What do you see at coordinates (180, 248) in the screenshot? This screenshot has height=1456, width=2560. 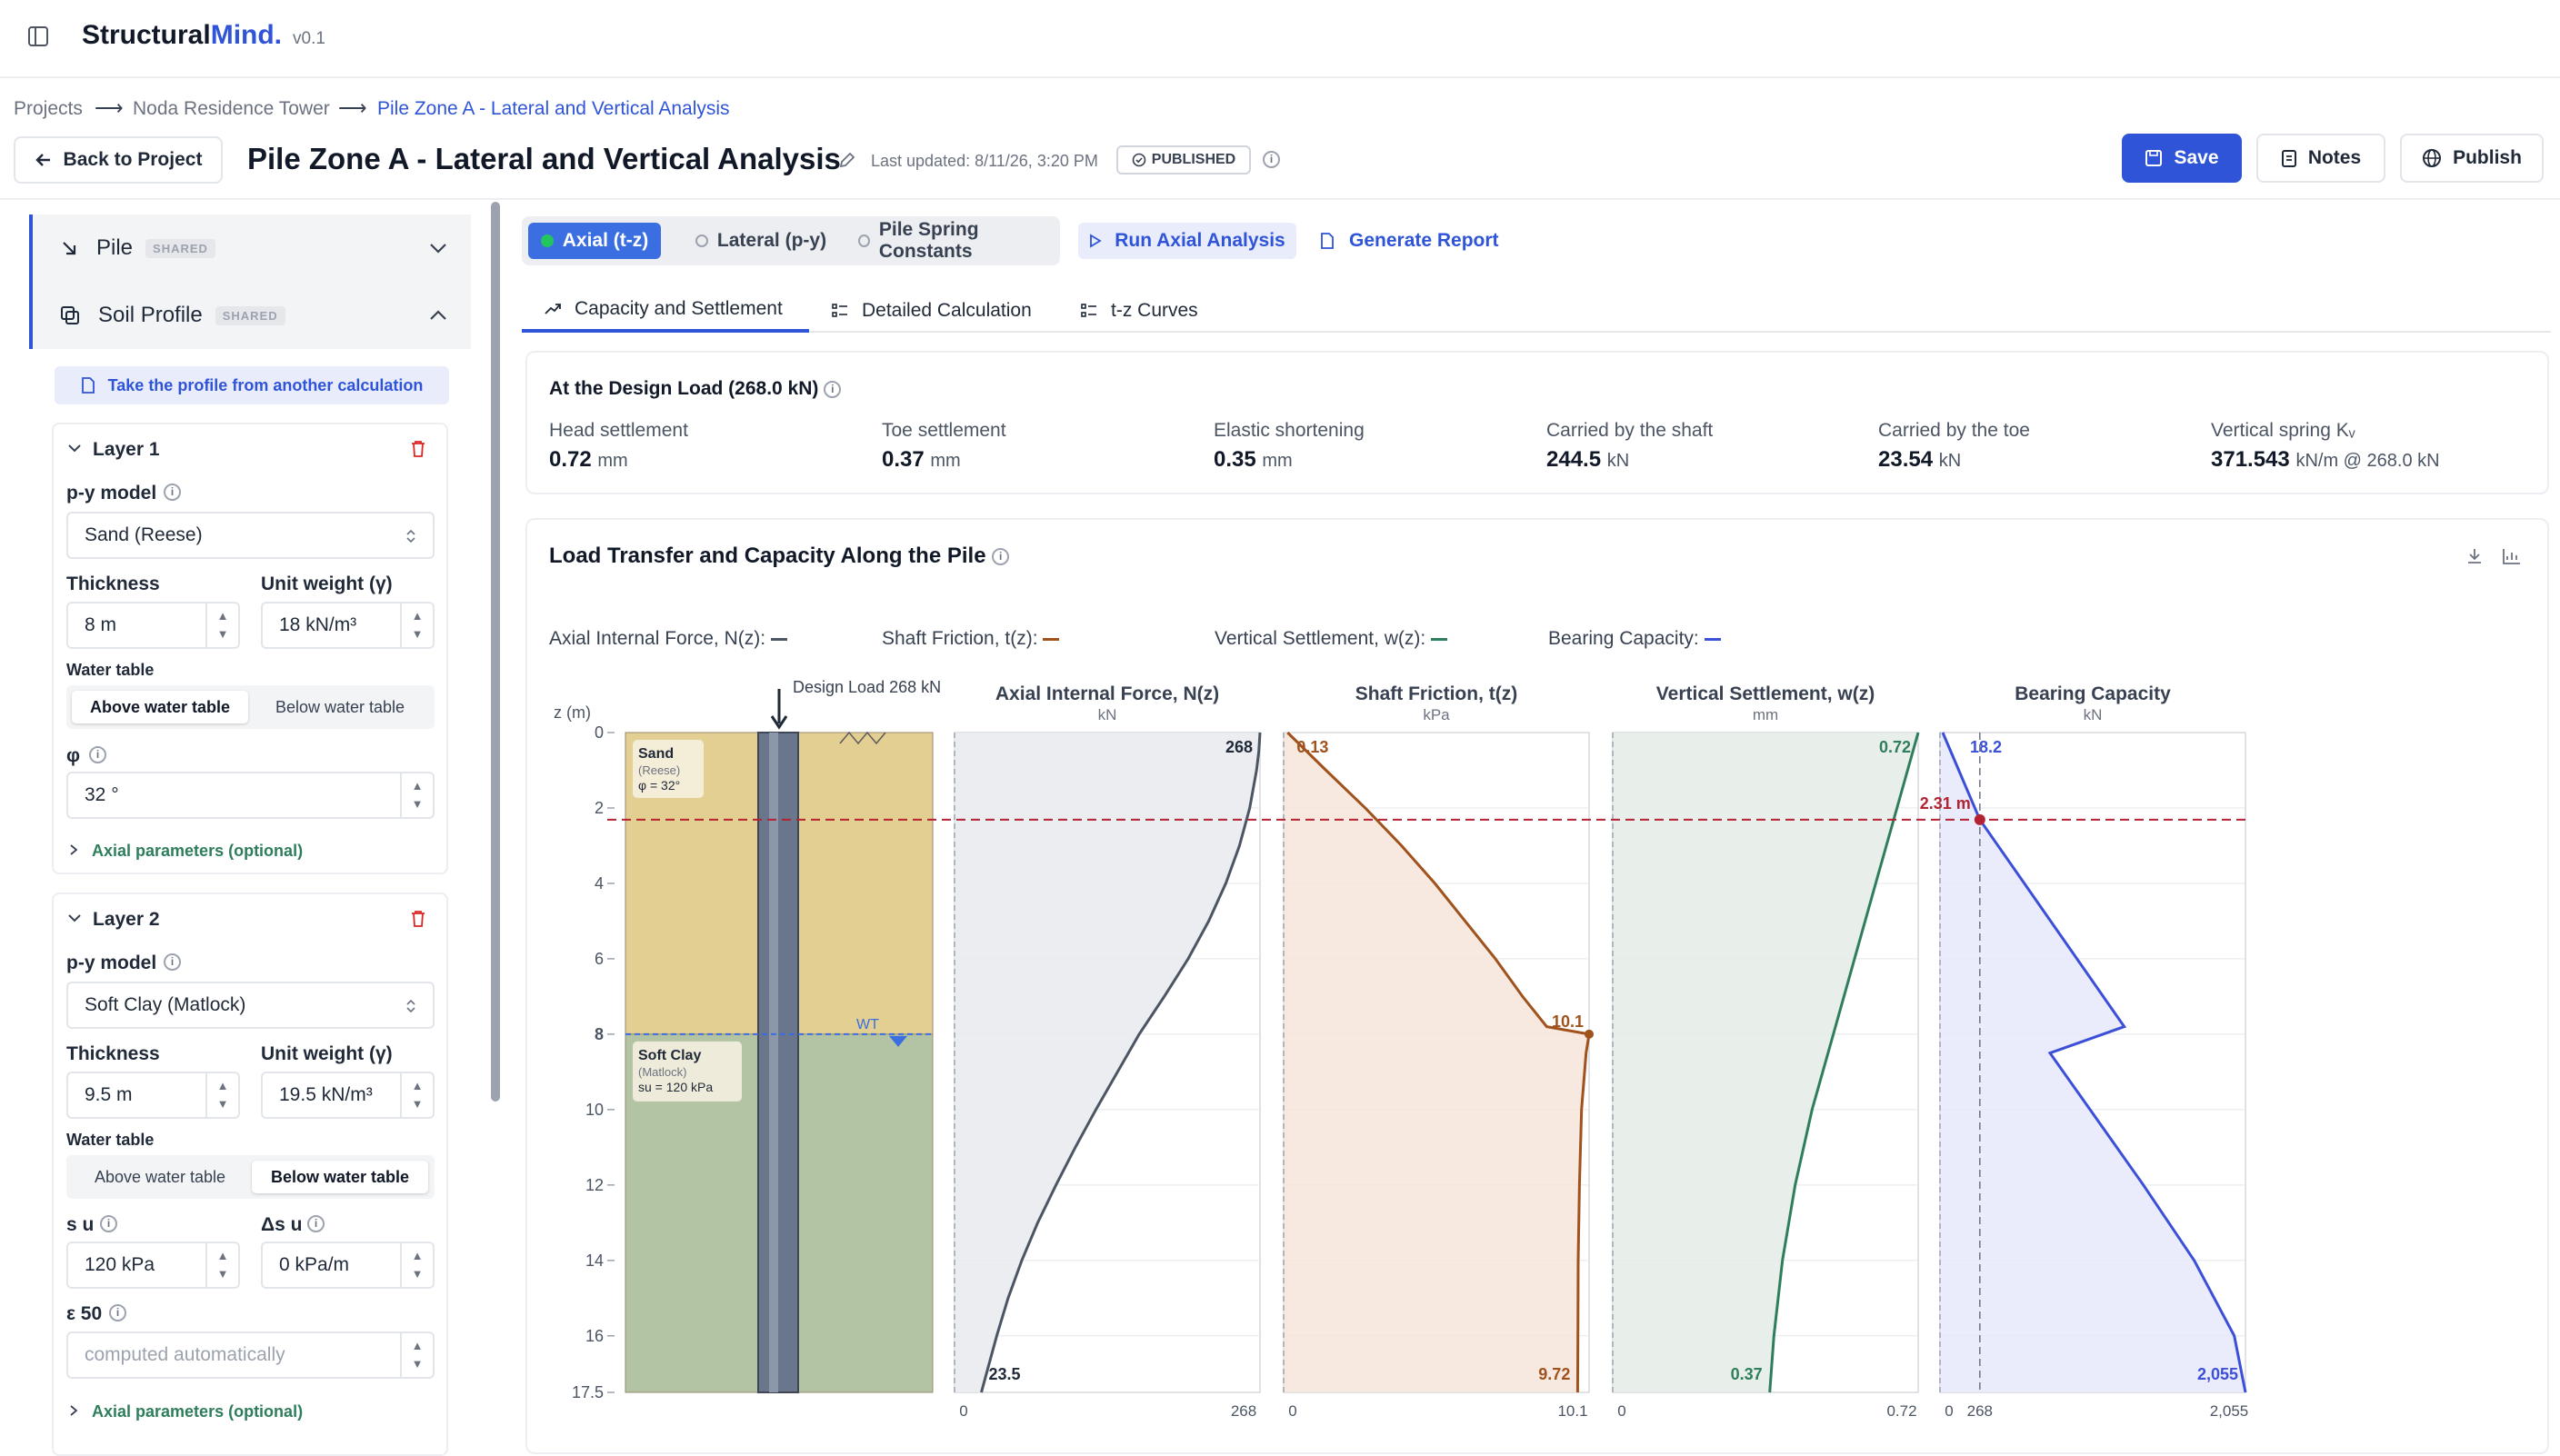 I see `shared-tag: SHARED` at bounding box center [180, 248].